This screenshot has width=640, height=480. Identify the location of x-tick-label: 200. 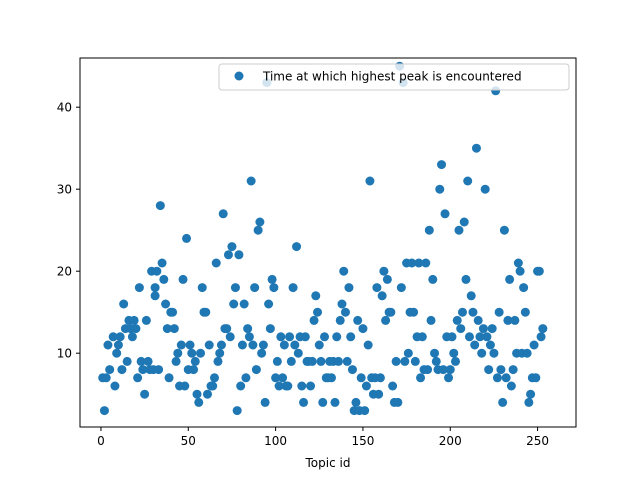
(450, 441).